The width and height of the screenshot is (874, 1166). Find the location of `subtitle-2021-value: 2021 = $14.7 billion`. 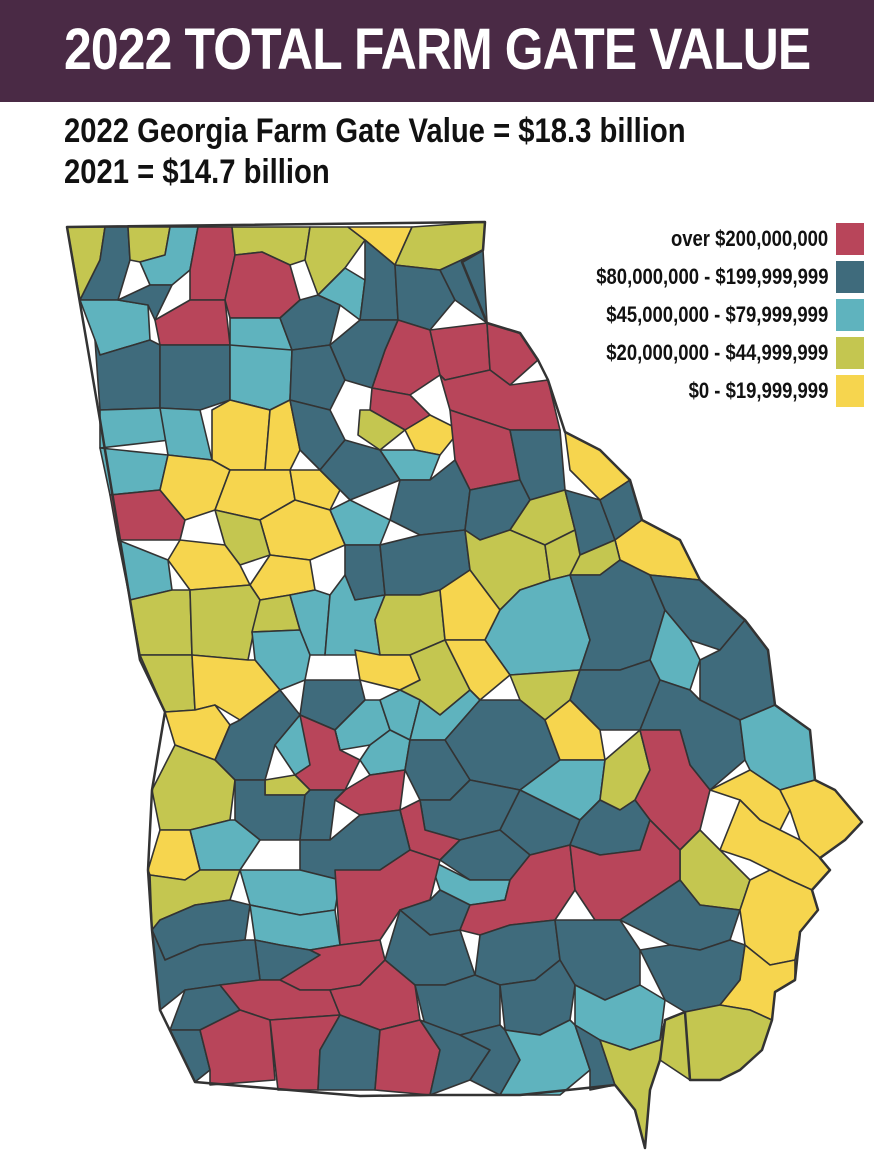

subtitle-2021-value: 2021 = $14.7 billion is located at coordinates (197, 172).